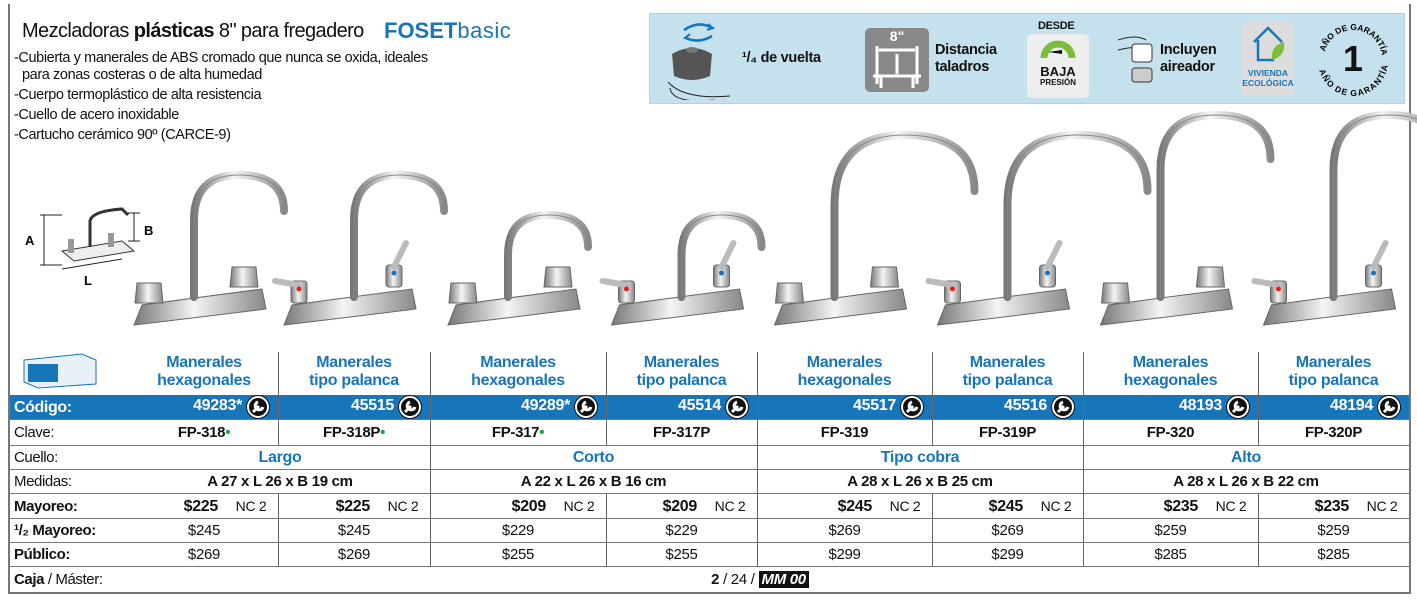 The width and height of the screenshot is (1417, 603). What do you see at coordinates (1333, 432) in the screenshot?
I see `key-text: FP-320P` at bounding box center [1333, 432].